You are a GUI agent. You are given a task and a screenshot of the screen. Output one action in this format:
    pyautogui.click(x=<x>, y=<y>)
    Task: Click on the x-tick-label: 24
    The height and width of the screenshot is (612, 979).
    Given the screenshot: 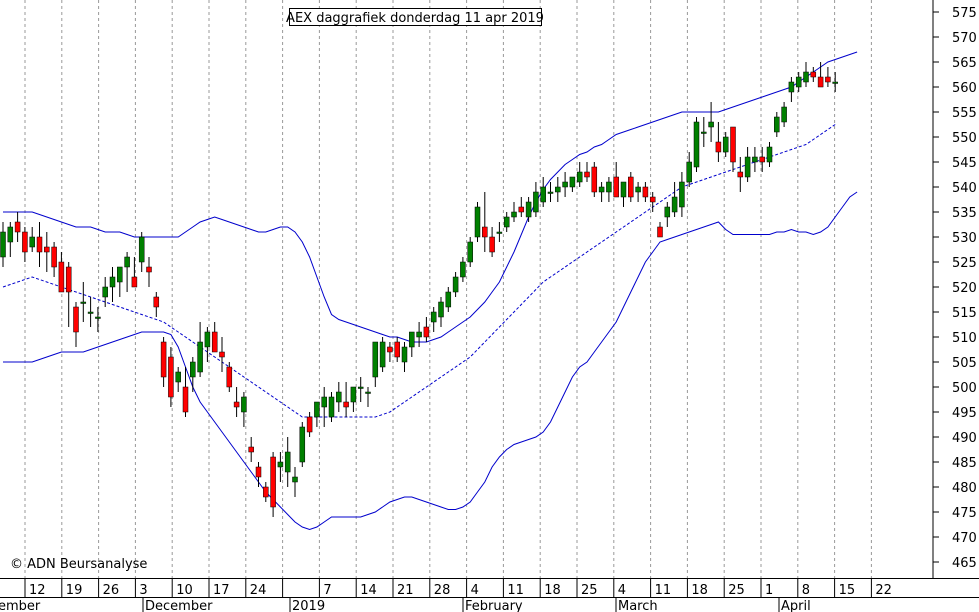 What is the action you would take?
    pyautogui.click(x=258, y=590)
    